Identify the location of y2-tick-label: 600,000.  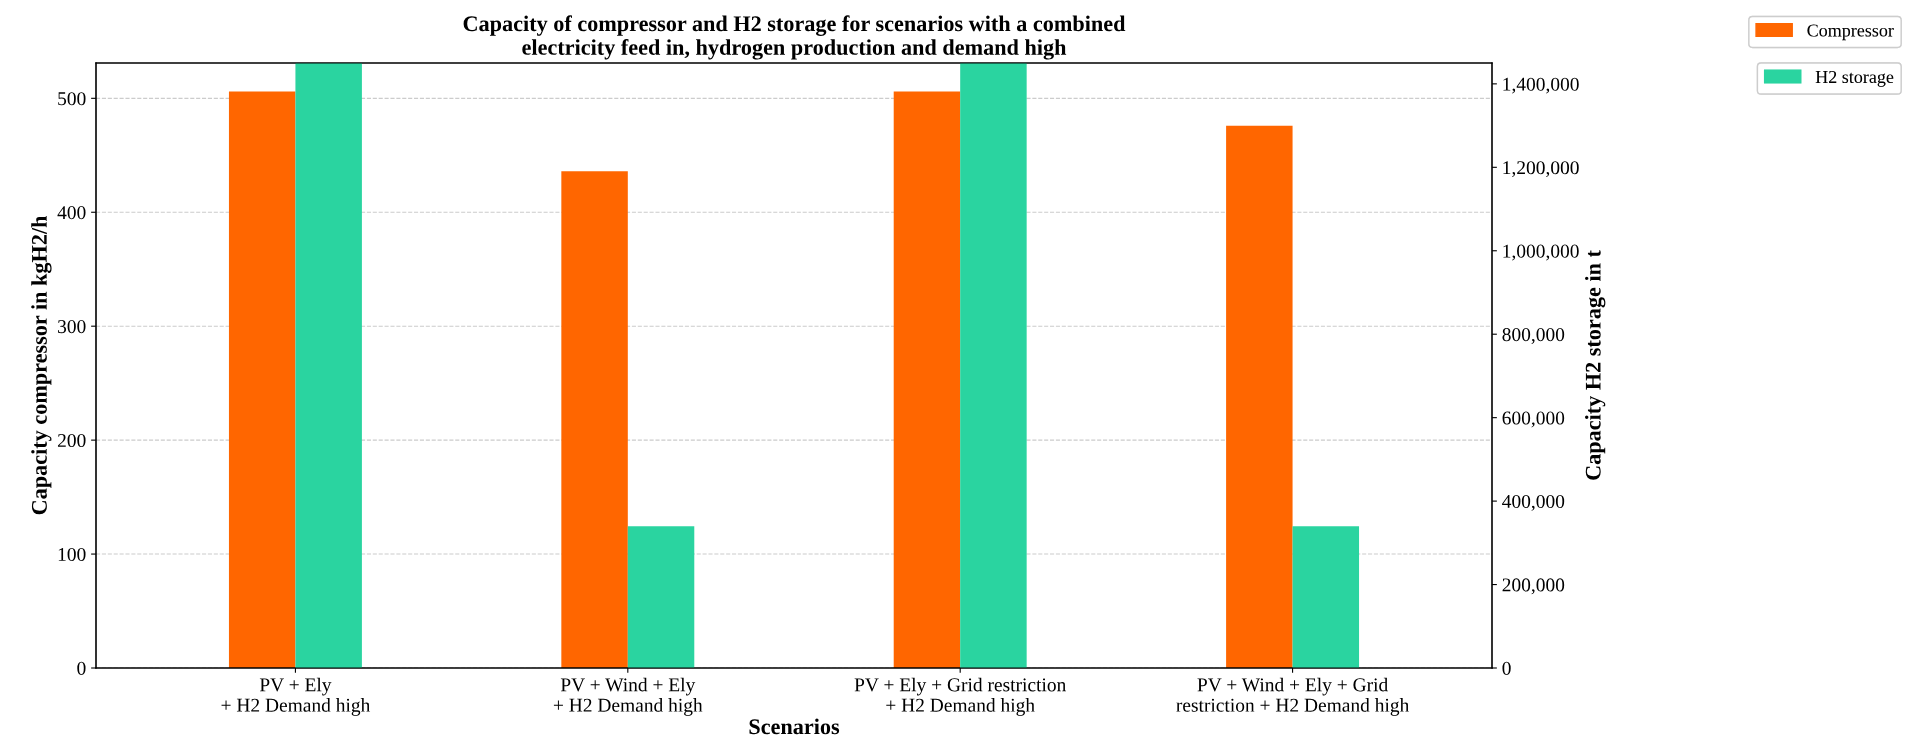
(1533, 419).